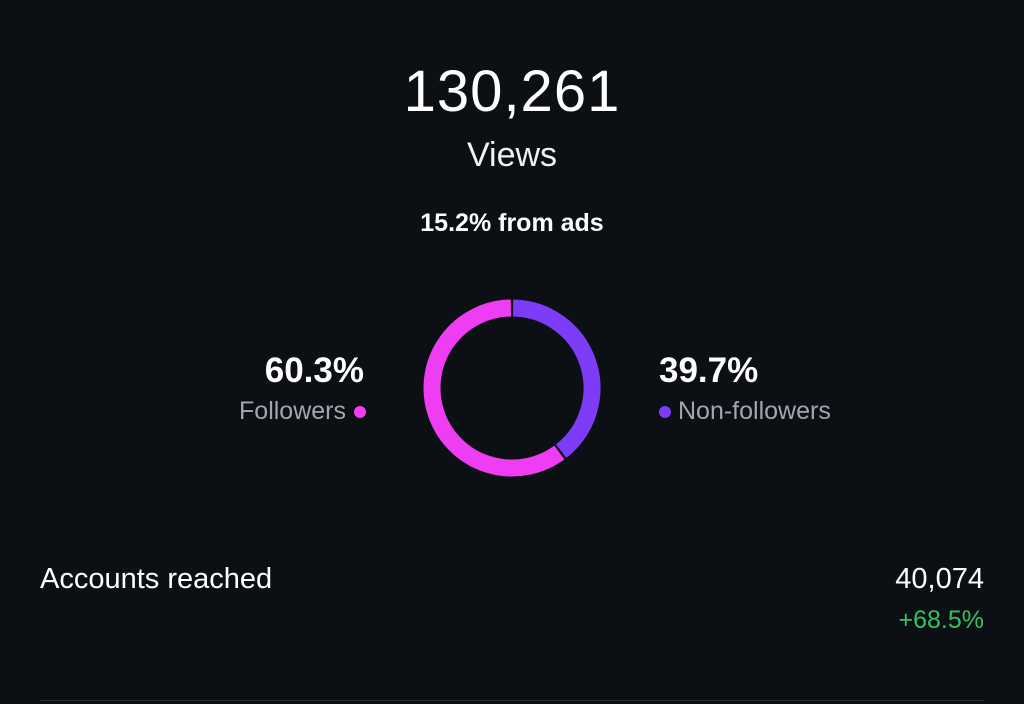 The width and height of the screenshot is (1024, 704). Describe the element at coordinates (941, 620) in the screenshot. I see `accounts-reached-change: +68.5%` at that location.